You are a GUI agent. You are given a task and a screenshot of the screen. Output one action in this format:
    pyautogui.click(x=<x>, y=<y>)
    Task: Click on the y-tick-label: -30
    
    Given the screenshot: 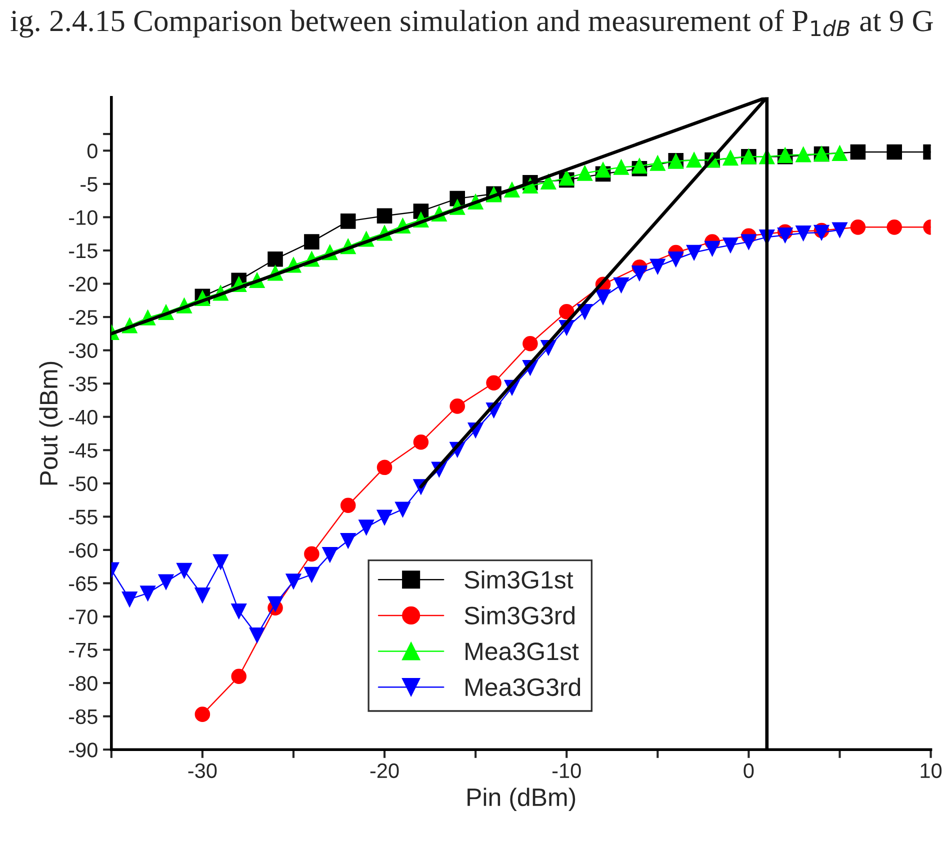 What is the action you would take?
    pyautogui.click(x=83, y=350)
    